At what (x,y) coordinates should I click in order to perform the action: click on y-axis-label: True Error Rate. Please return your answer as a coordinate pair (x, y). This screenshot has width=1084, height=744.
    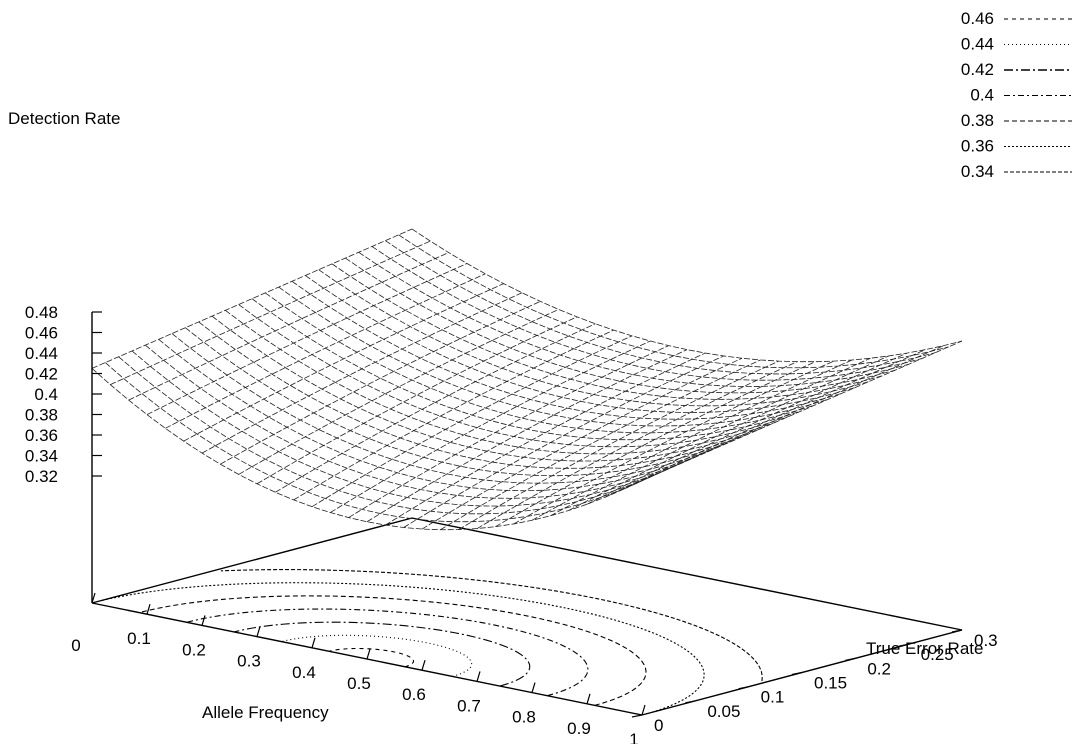
    Looking at the image, I should click on (924, 648).